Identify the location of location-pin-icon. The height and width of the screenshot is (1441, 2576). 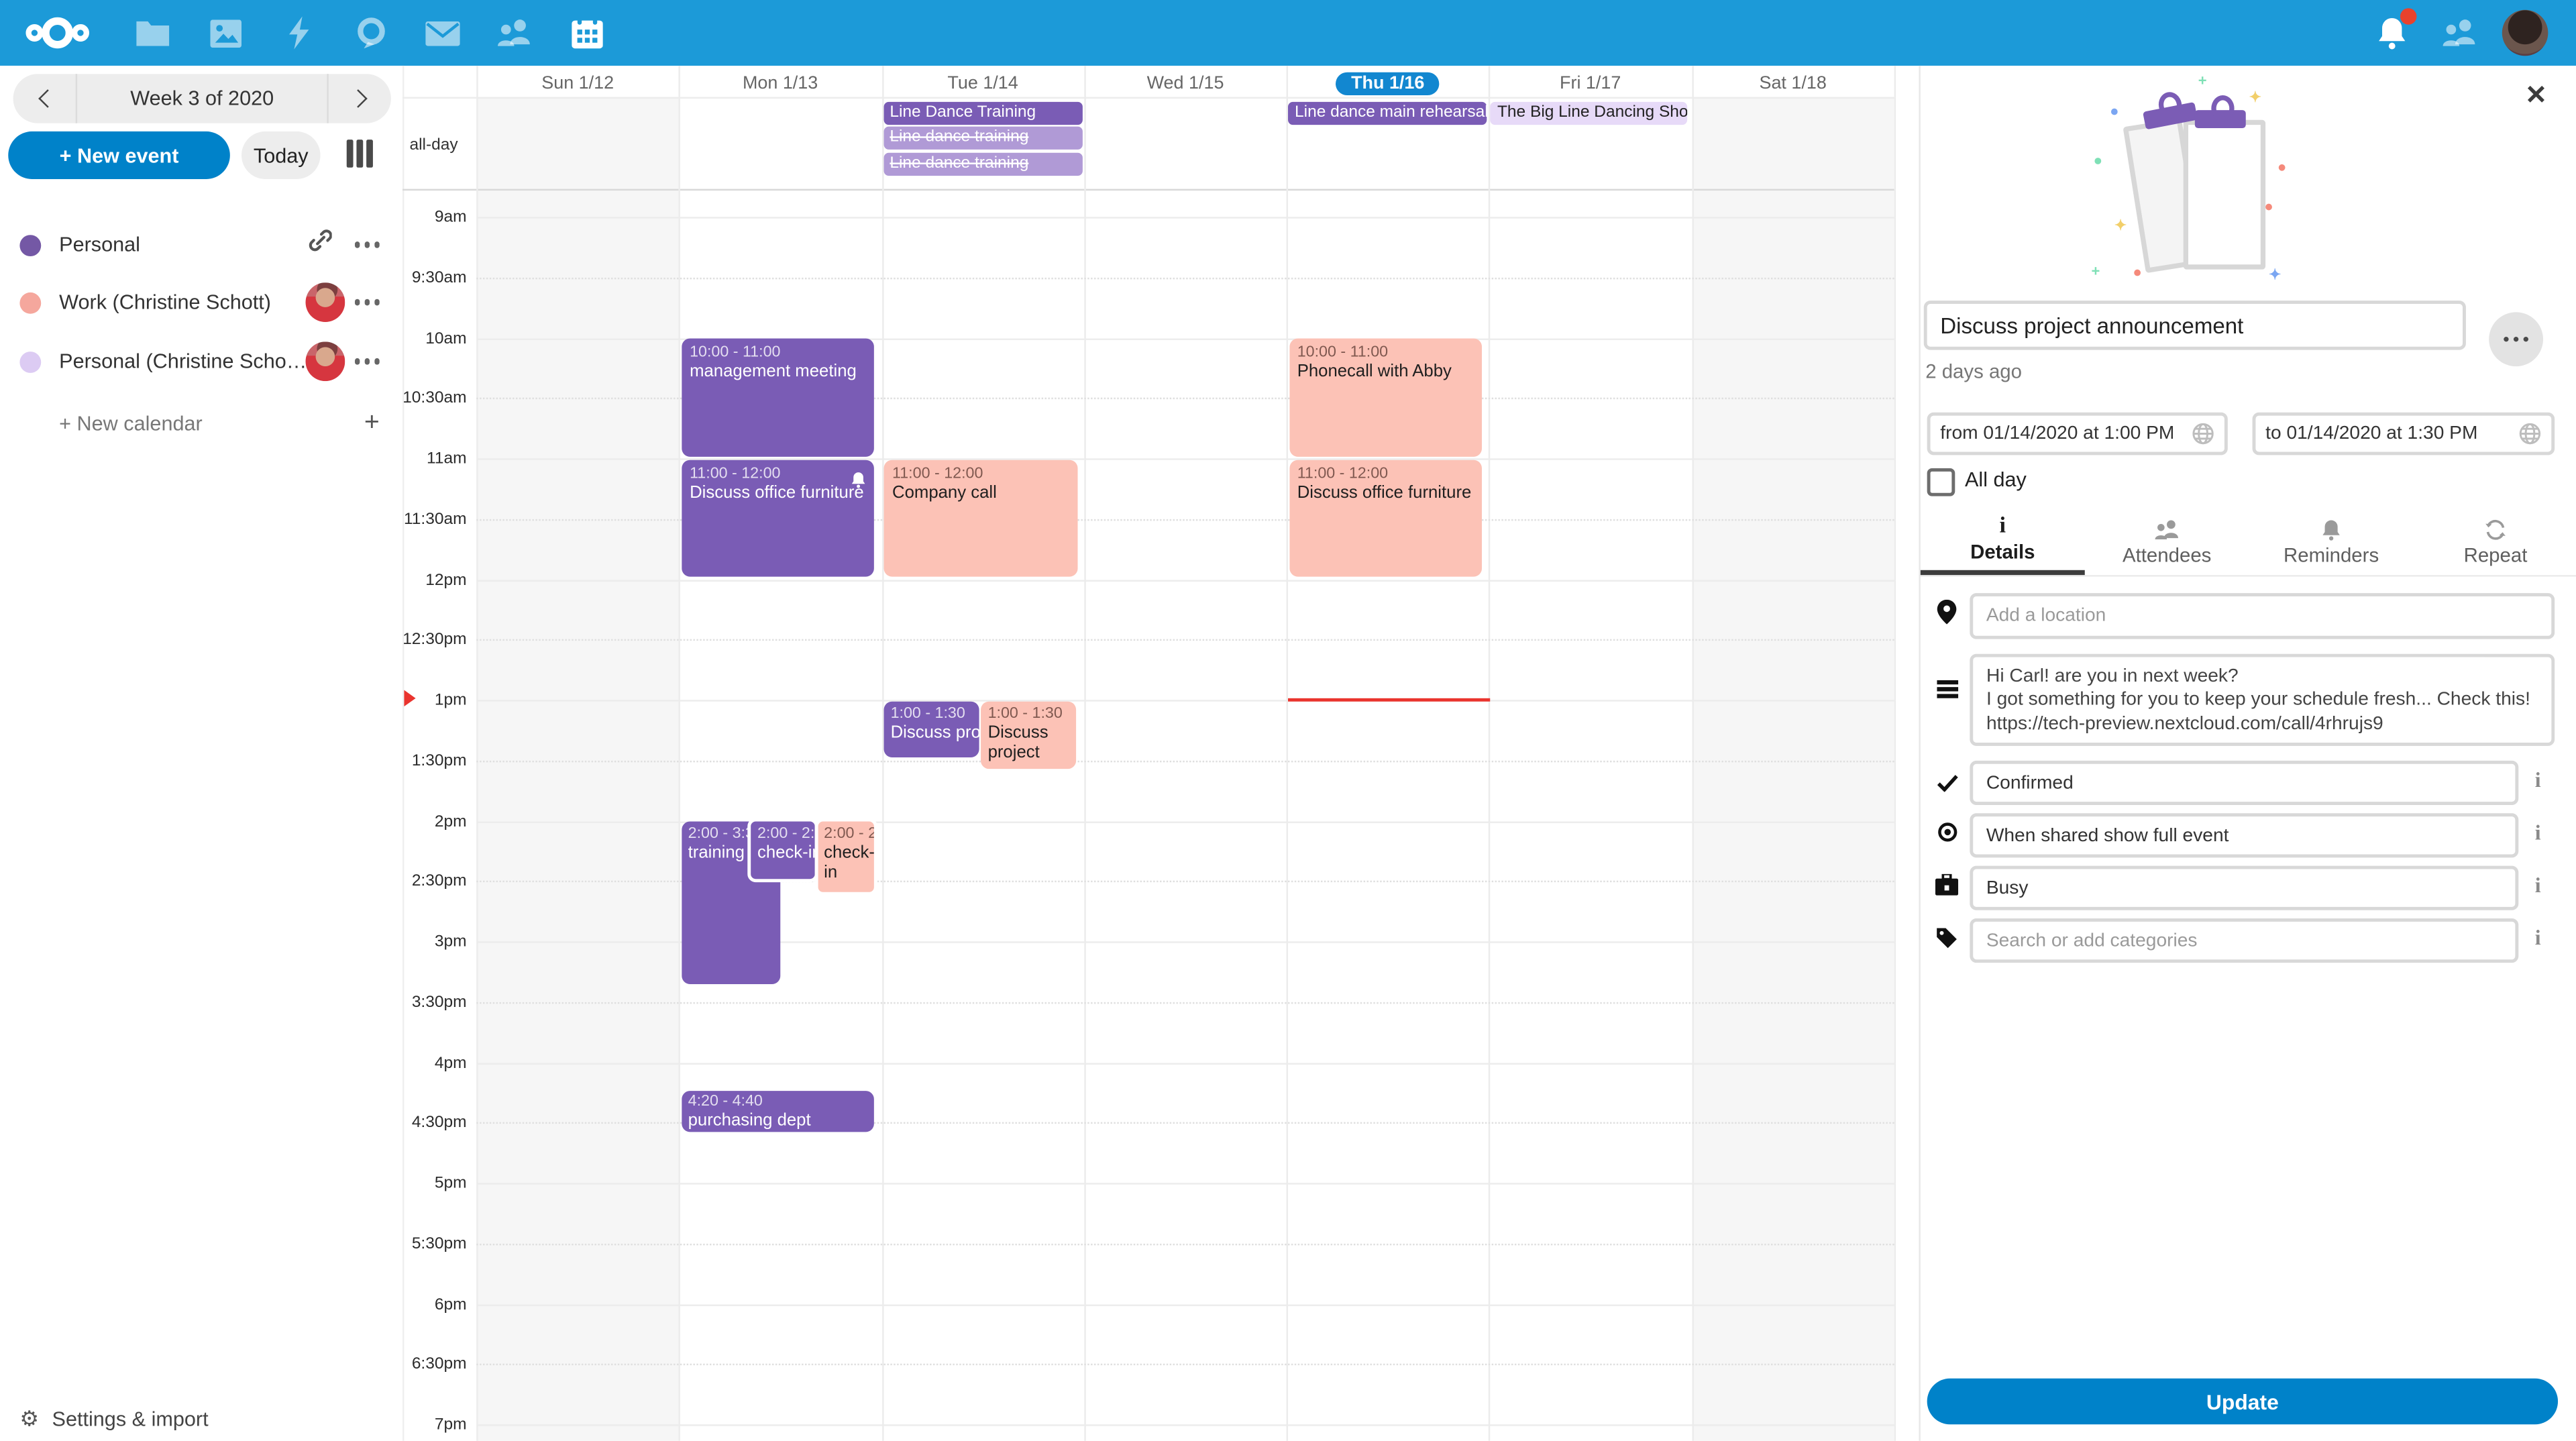
(1946, 616).